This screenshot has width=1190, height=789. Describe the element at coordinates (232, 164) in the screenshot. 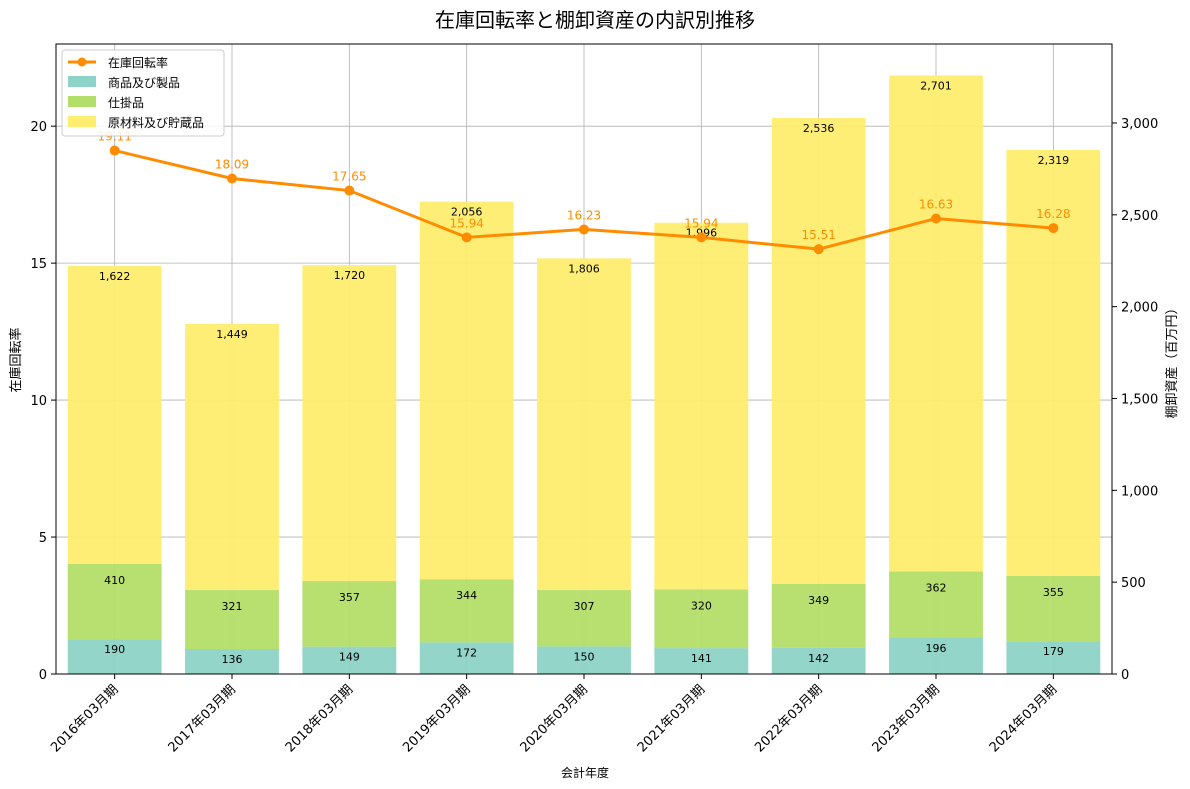

I see `turnover-data-label: 18.09` at that location.